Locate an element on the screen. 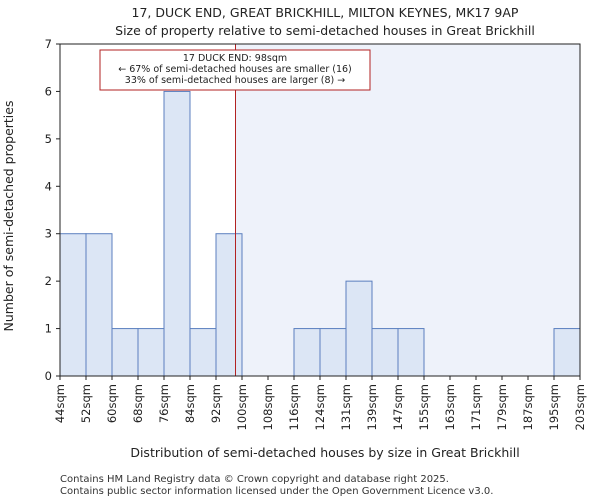 This screenshot has height=500, width=600. x-tick-label: 139sqm is located at coordinates (372, 407).